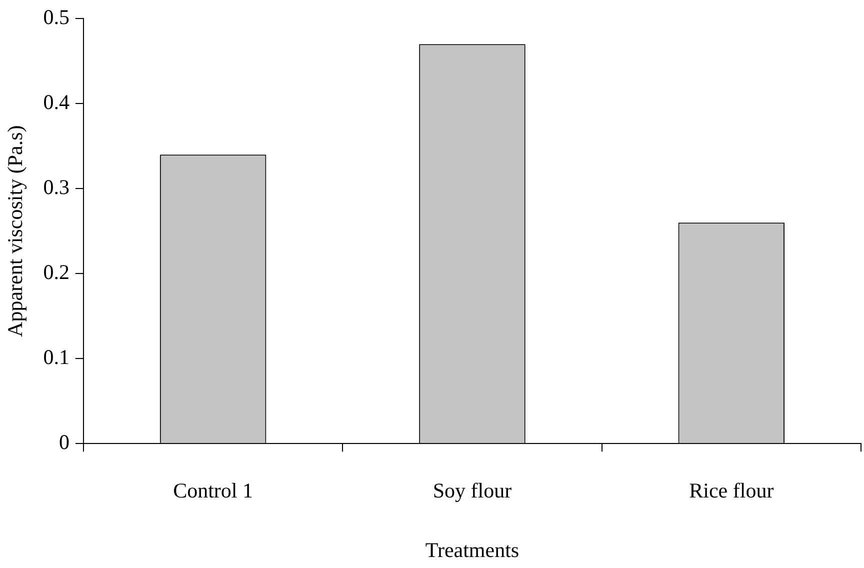 The width and height of the screenshot is (864, 568). Describe the element at coordinates (731, 490) in the screenshot. I see `x-tick-label: Rice flour` at that location.